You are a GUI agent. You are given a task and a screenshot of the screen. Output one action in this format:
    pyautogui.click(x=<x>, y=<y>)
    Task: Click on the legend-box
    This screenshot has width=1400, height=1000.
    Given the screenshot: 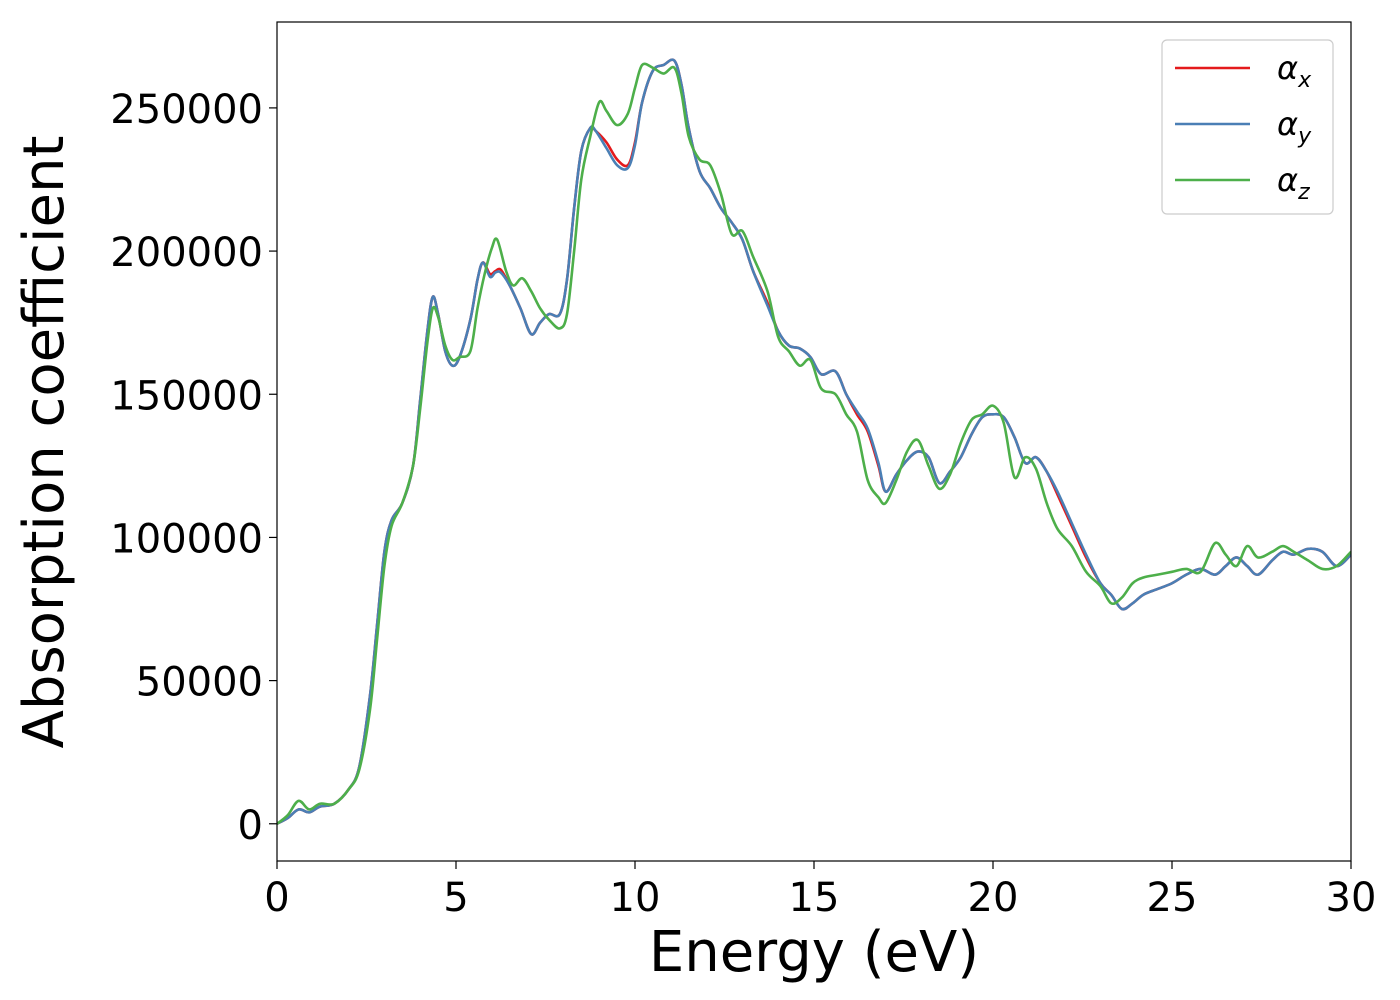 What is the action you would take?
    pyautogui.click(x=1247, y=127)
    